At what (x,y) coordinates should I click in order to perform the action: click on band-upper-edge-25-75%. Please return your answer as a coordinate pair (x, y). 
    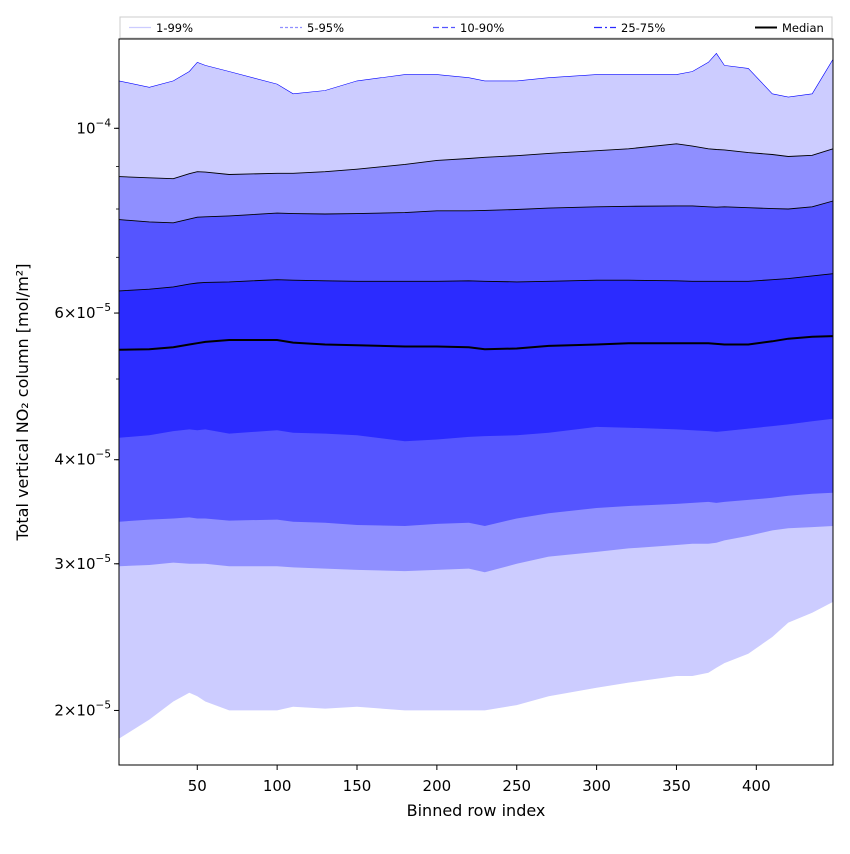
    Looking at the image, I should click on (476, 282).